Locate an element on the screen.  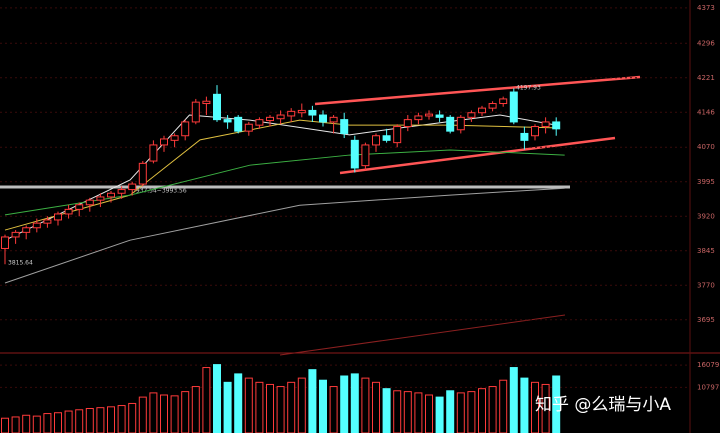
y-tick-label: 4221 is located at coordinates (706, 78).